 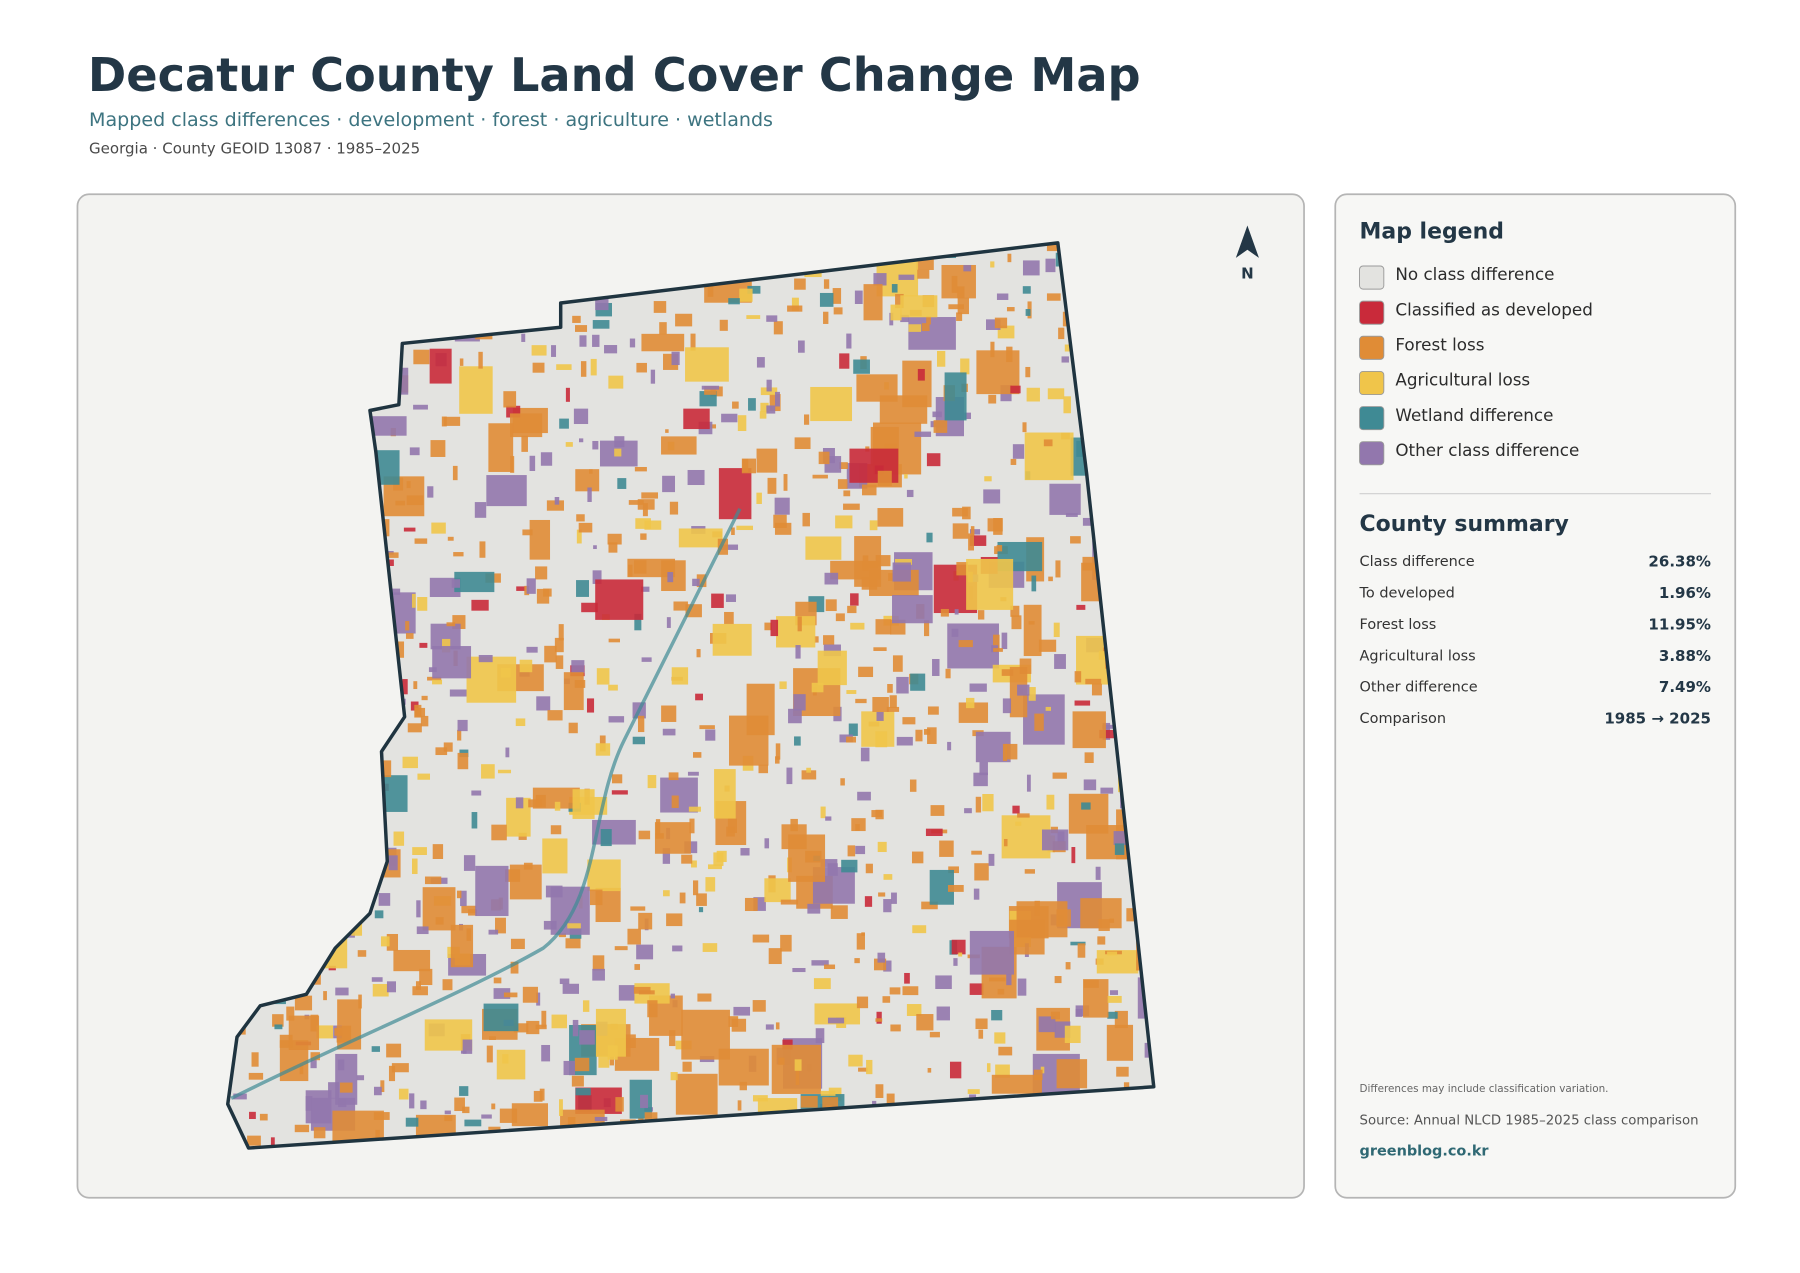 I want to click on summary-label: To developed, so click(x=1407, y=593).